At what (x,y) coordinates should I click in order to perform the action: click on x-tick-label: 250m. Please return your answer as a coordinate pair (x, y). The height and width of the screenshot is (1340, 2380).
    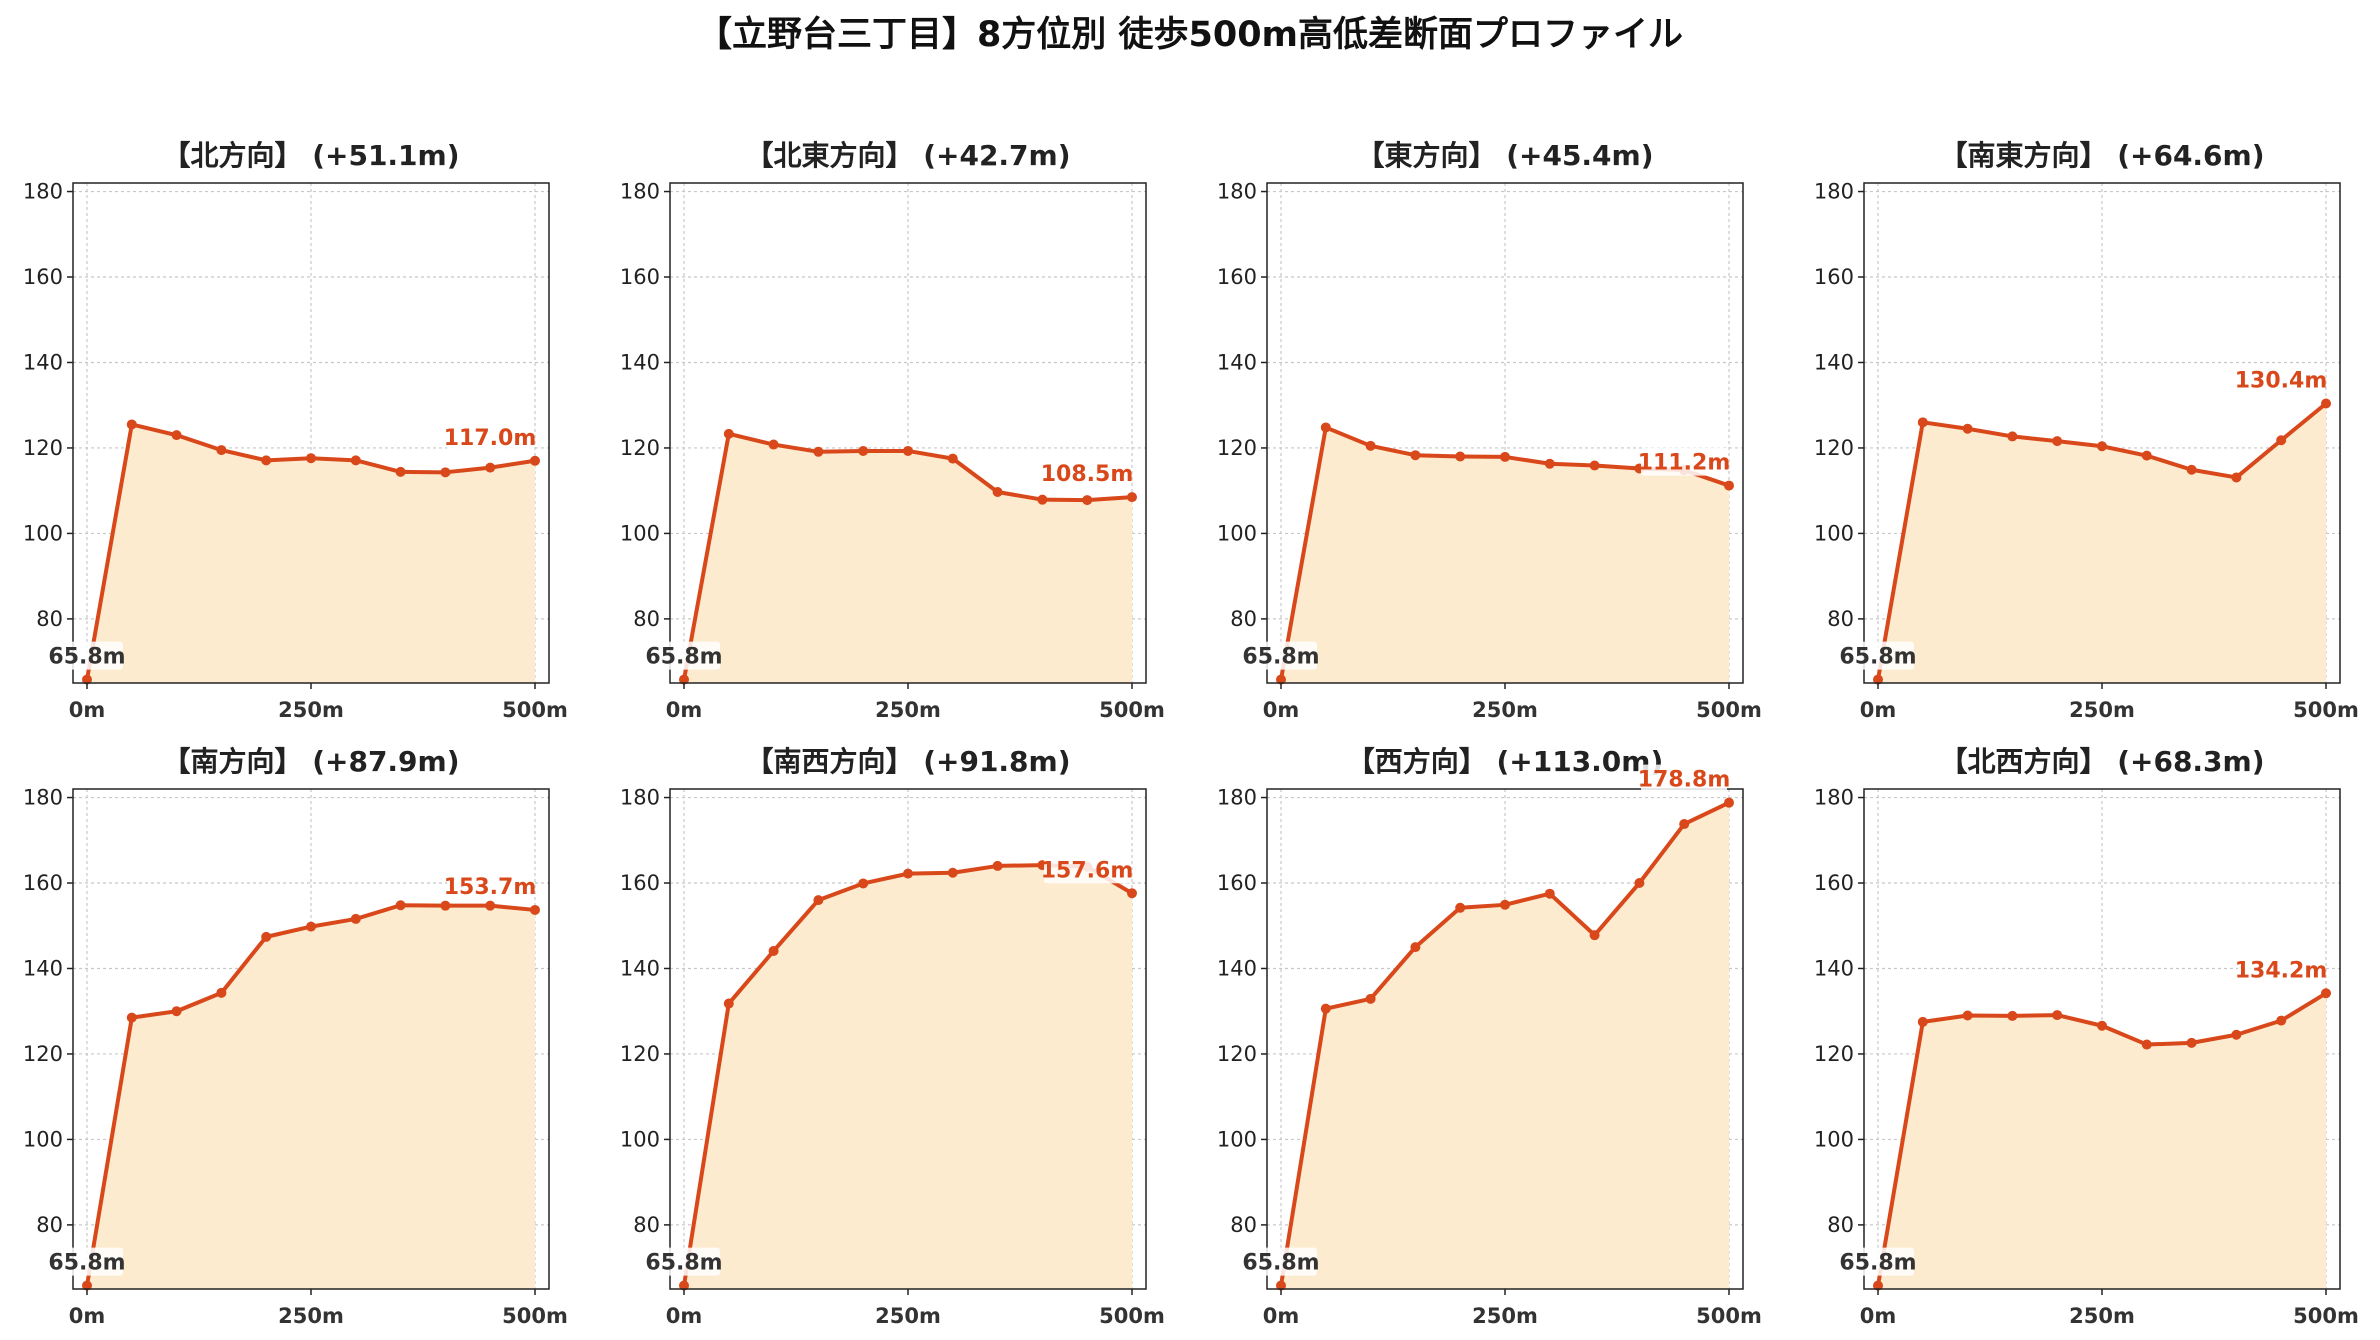
    Looking at the image, I should click on (2102, 710).